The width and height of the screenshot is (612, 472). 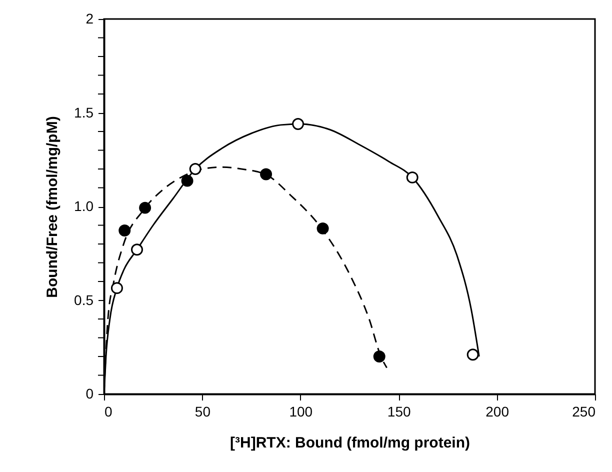 I want to click on x-axis-title: [³H]RTX: Bound (fmol/mg protein), so click(x=350, y=443).